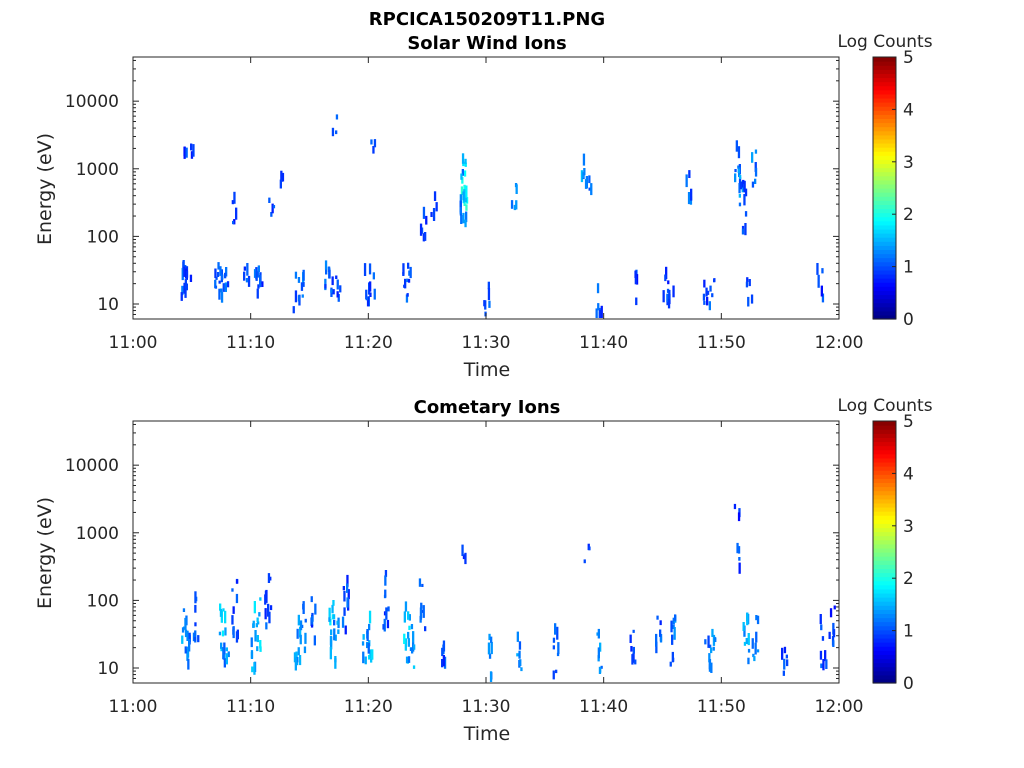 The image size is (1024, 768). What do you see at coordinates (884, 42) in the screenshot?
I see `colorbar-label: Log Counts` at bounding box center [884, 42].